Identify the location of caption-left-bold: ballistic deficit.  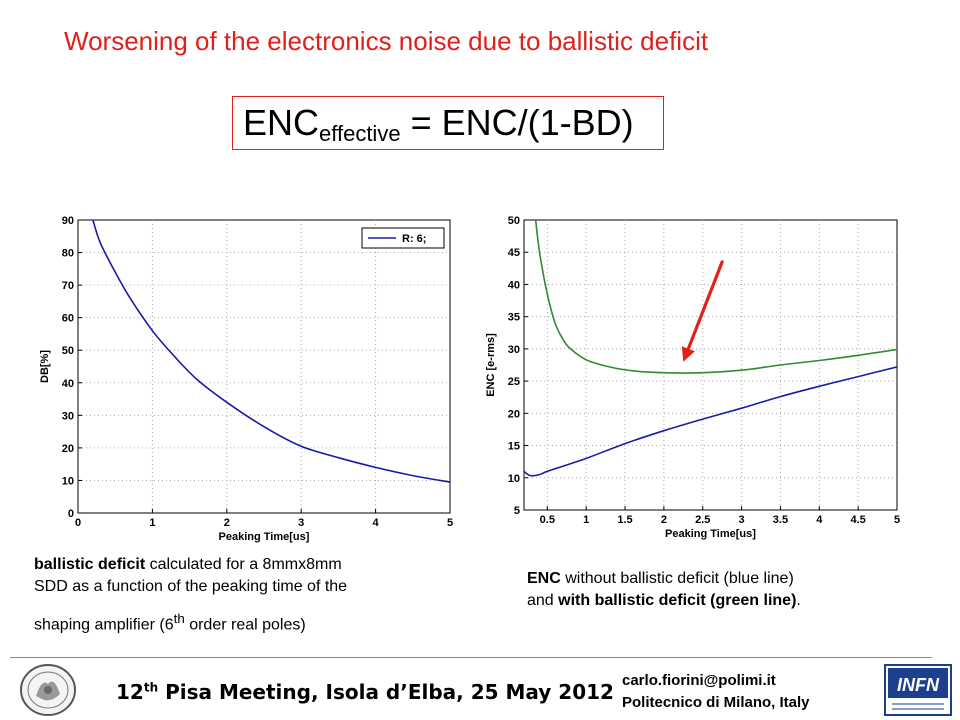
(90, 564).